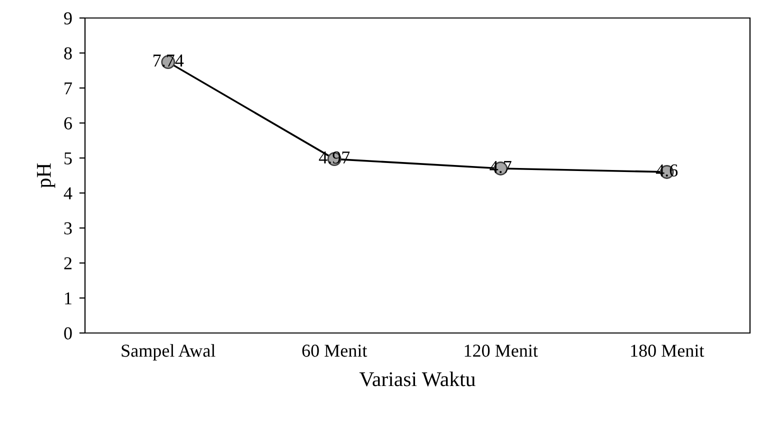 The height and width of the screenshot is (423, 760). What do you see at coordinates (501, 350) in the screenshot?
I see `x-tick-label: 120 Menit` at bounding box center [501, 350].